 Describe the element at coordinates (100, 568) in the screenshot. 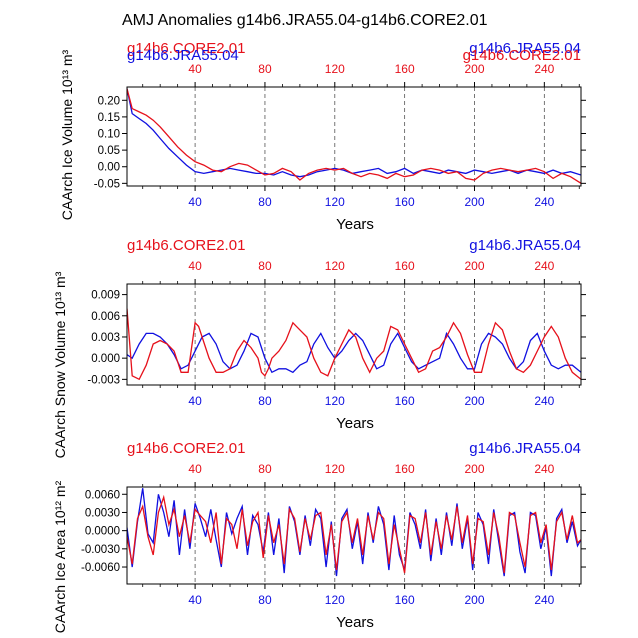

I see `y-tick-label: -0.0060` at that location.